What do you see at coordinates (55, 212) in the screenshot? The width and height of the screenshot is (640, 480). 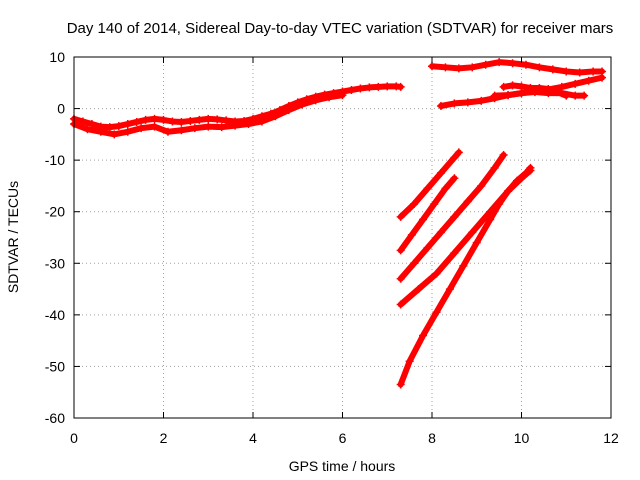 I see `y-tick-label: -20` at bounding box center [55, 212].